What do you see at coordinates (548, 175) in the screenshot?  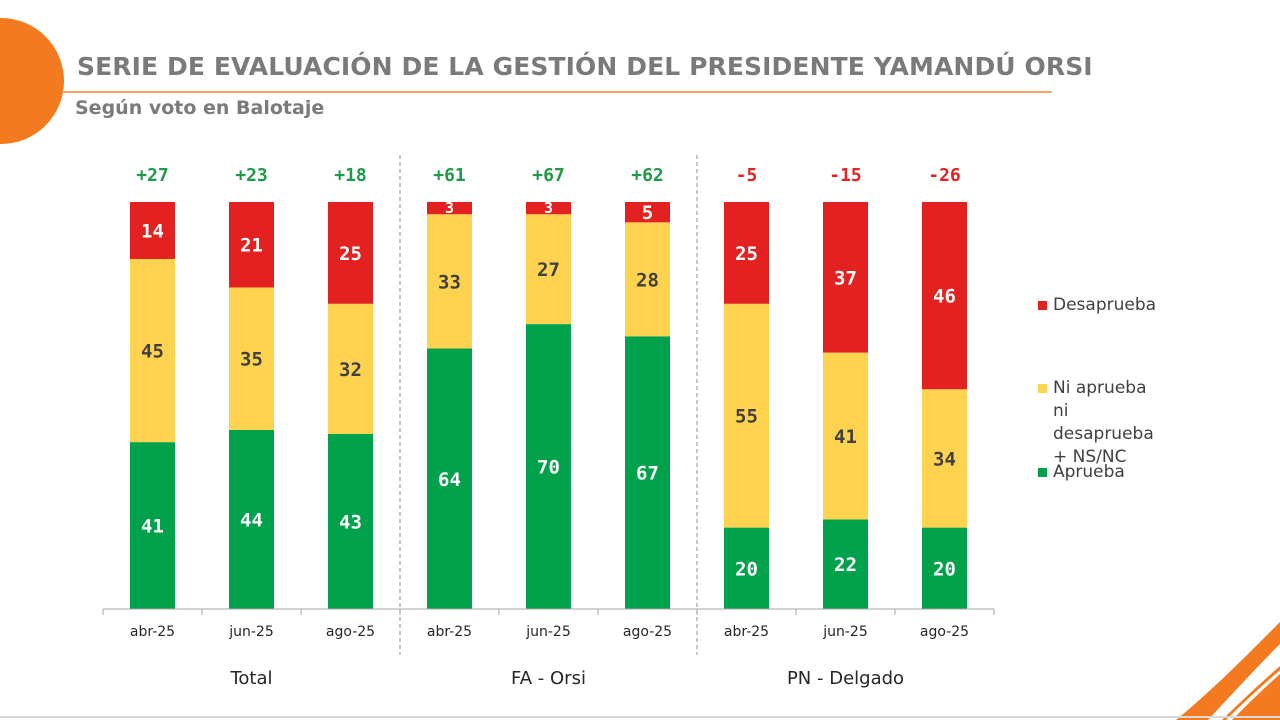 I see `net-score-label: +67` at bounding box center [548, 175].